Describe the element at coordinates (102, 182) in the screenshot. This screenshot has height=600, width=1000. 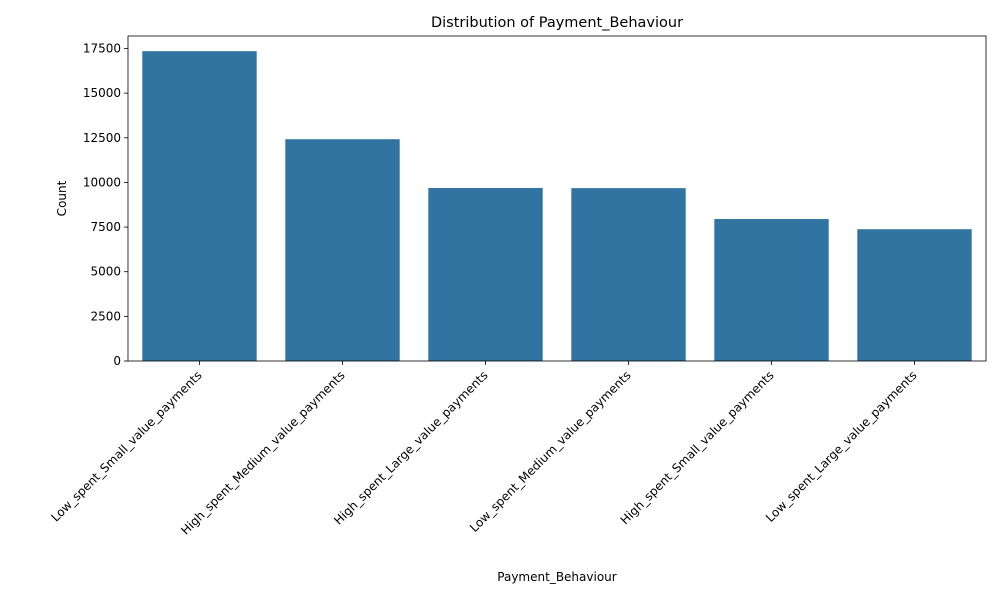
I see `y-tick-label: 10000` at that location.